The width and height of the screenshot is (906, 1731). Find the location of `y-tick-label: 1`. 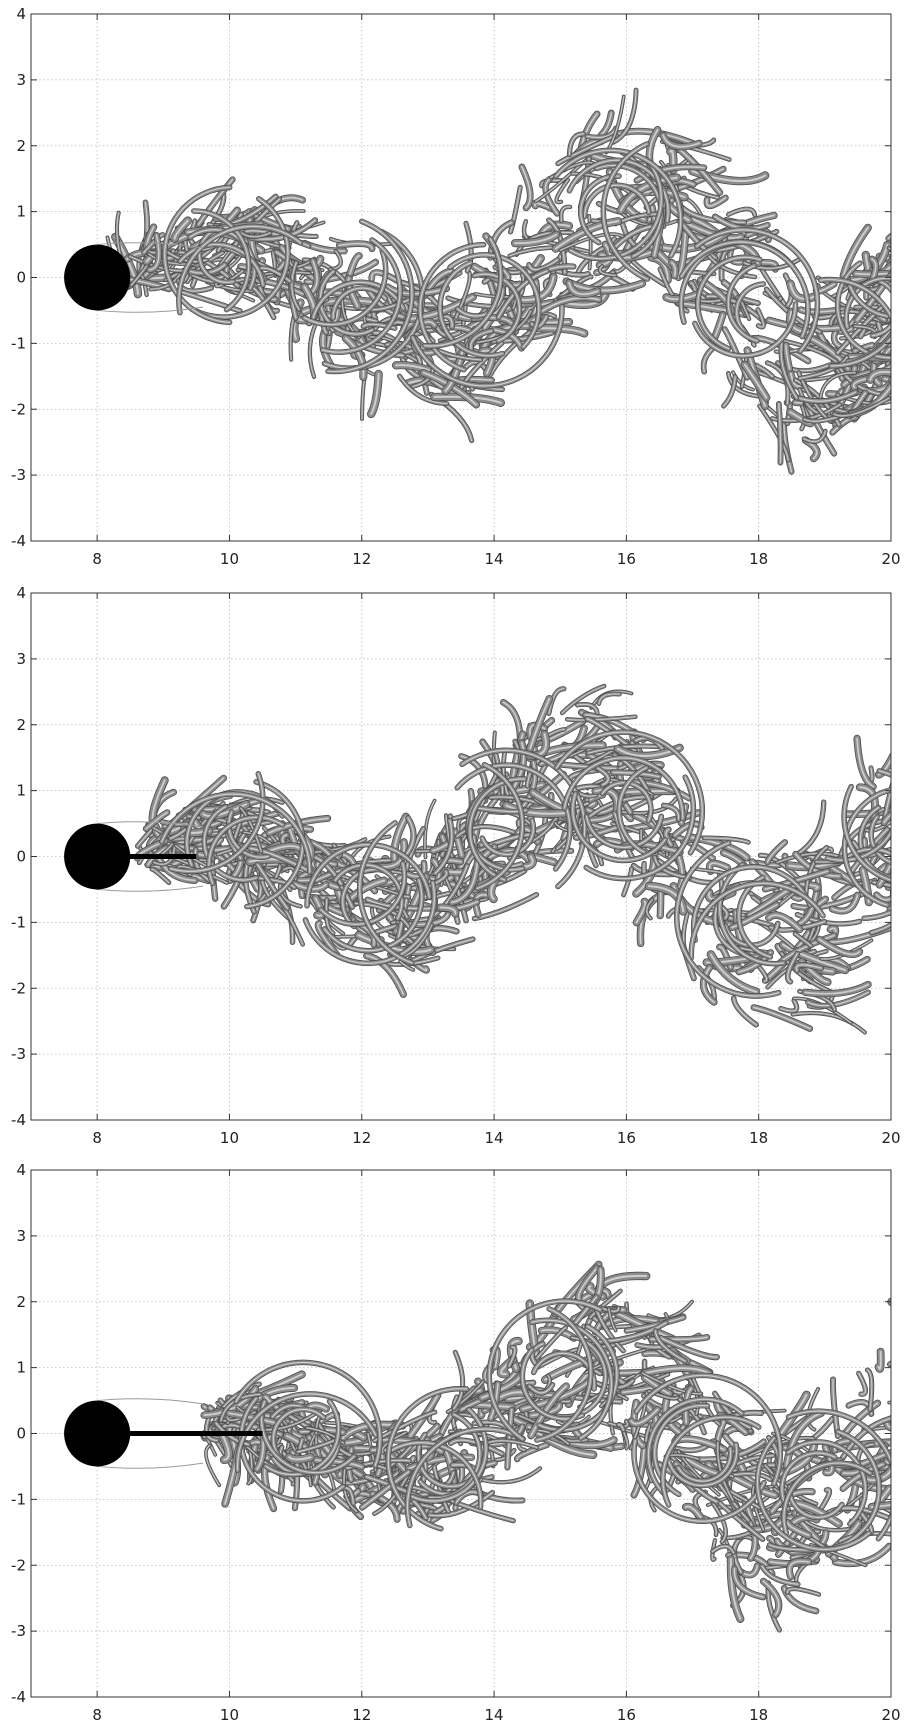

y-tick-label: 1 is located at coordinates (21, 791).